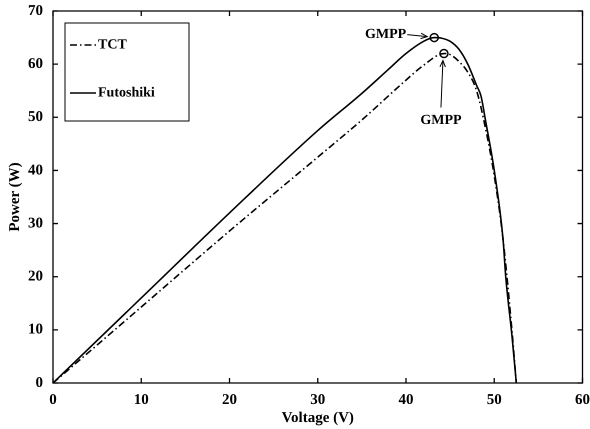  Describe the element at coordinates (318, 400) in the screenshot. I see `x-tick-label: 30` at that location.